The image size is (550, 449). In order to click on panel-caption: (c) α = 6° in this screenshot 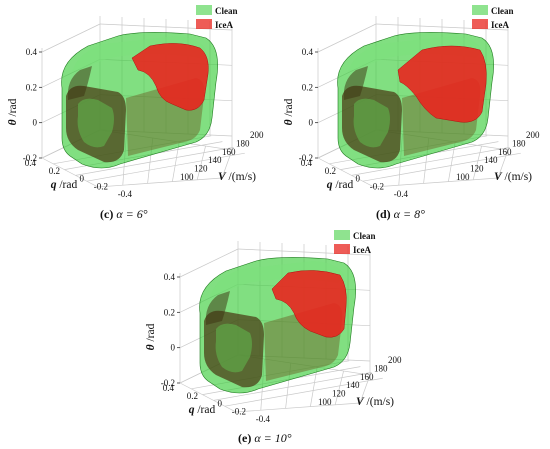, I will do `click(124, 214)`.